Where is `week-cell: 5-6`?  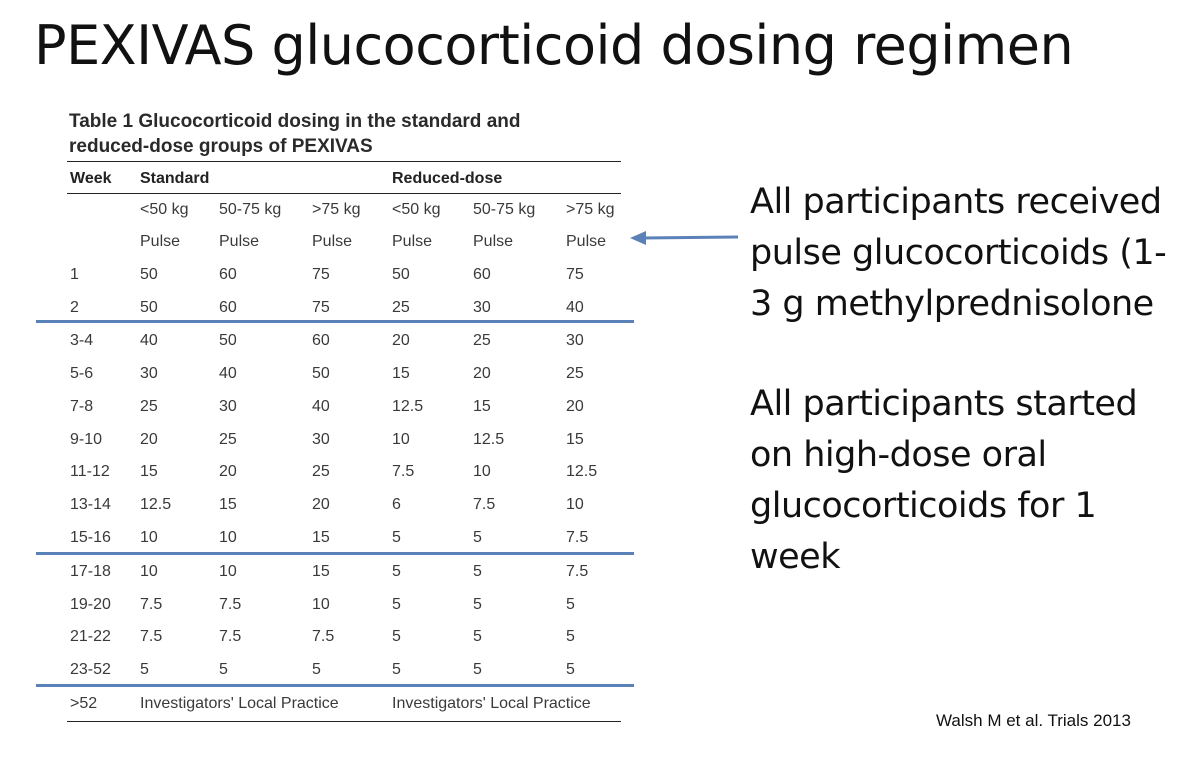 week-cell: 5-6 is located at coordinates (82, 373).